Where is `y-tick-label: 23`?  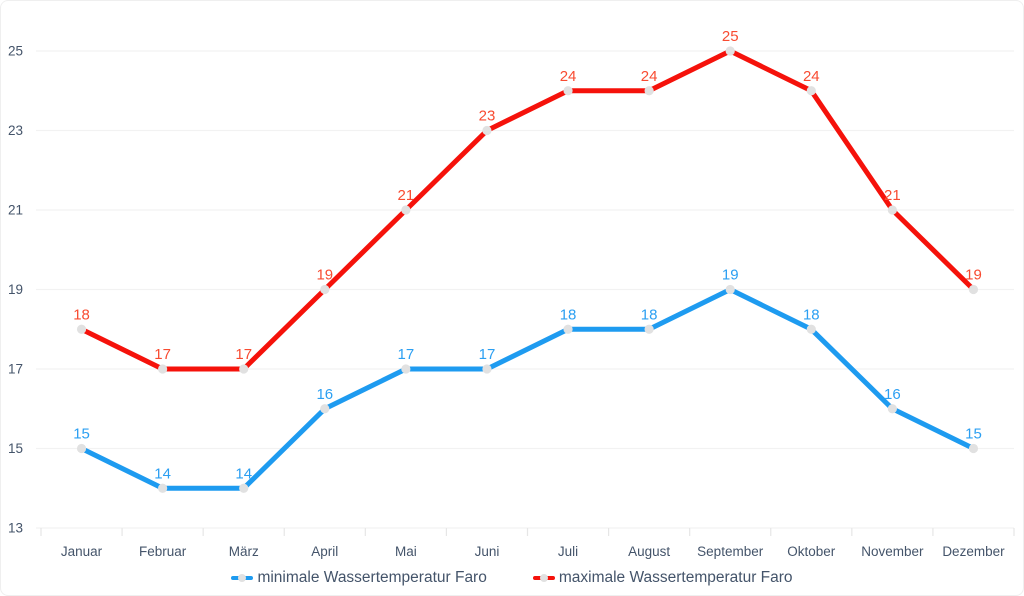 y-tick-label: 23 is located at coordinates (15, 130).